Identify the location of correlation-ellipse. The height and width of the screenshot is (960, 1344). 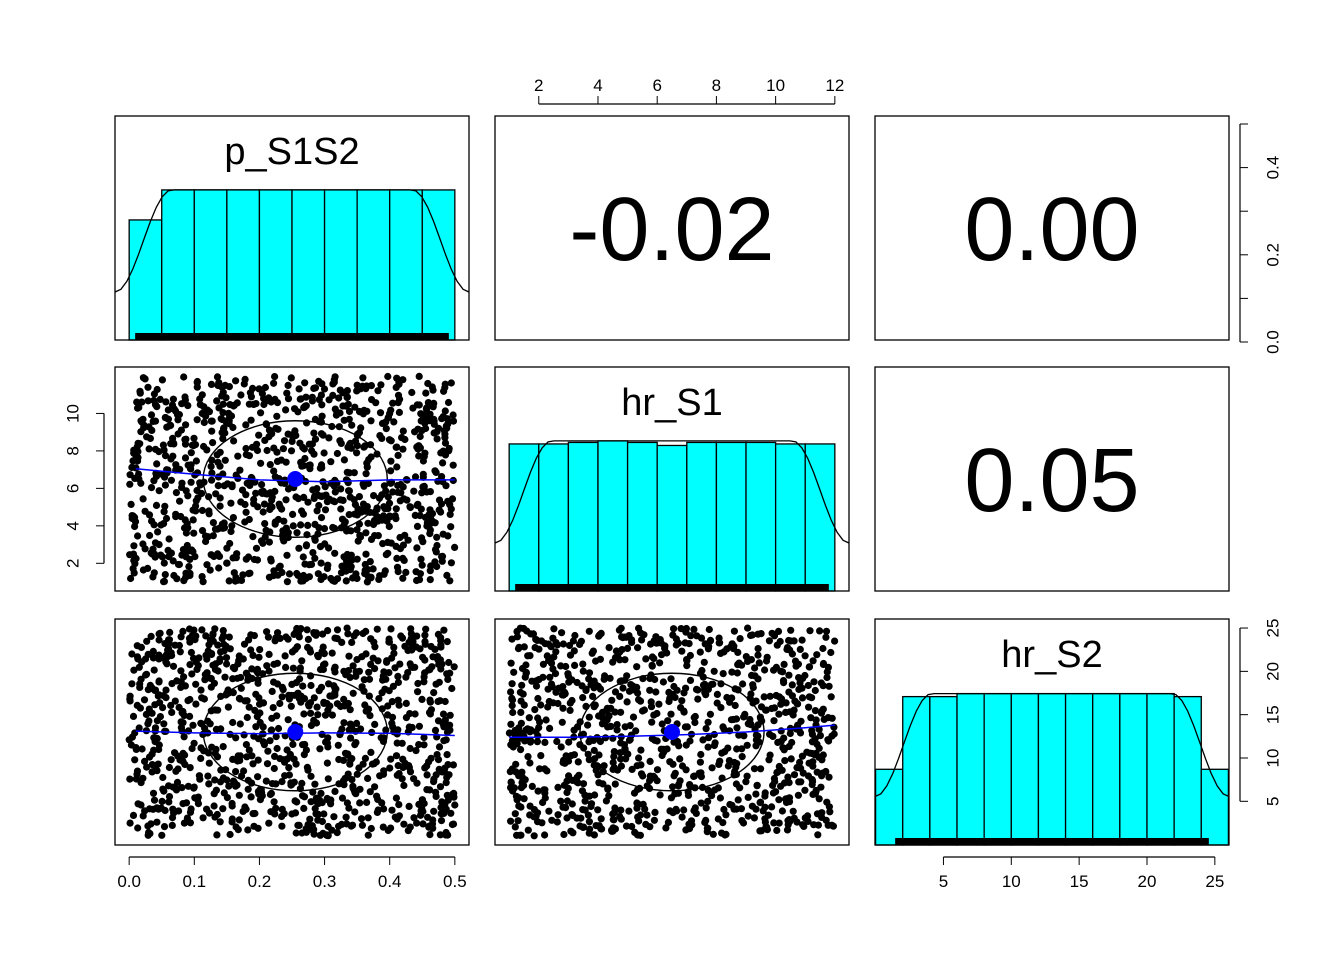
(672, 732).